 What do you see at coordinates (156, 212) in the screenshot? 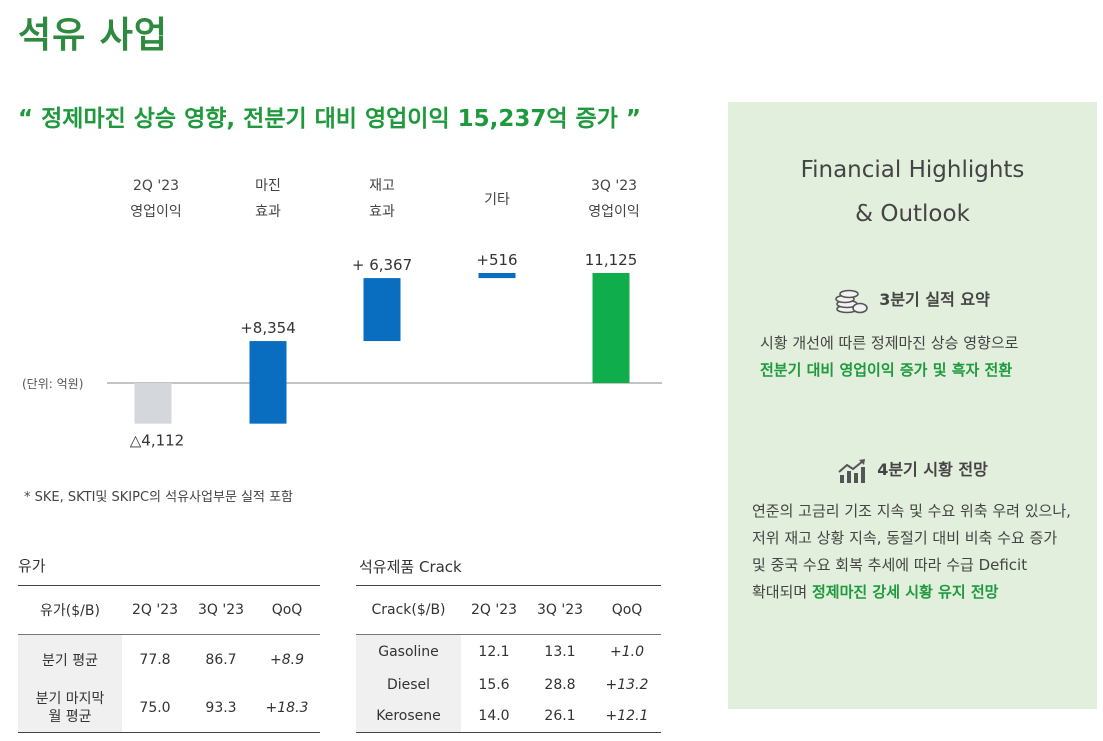
I see `category-label-0-1: 영업이익` at bounding box center [156, 212].